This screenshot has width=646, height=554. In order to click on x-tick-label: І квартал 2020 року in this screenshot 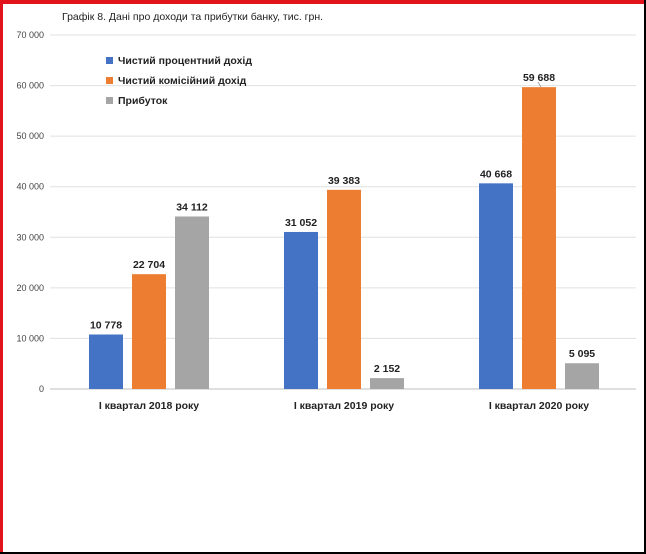, I will do `click(539, 406)`.